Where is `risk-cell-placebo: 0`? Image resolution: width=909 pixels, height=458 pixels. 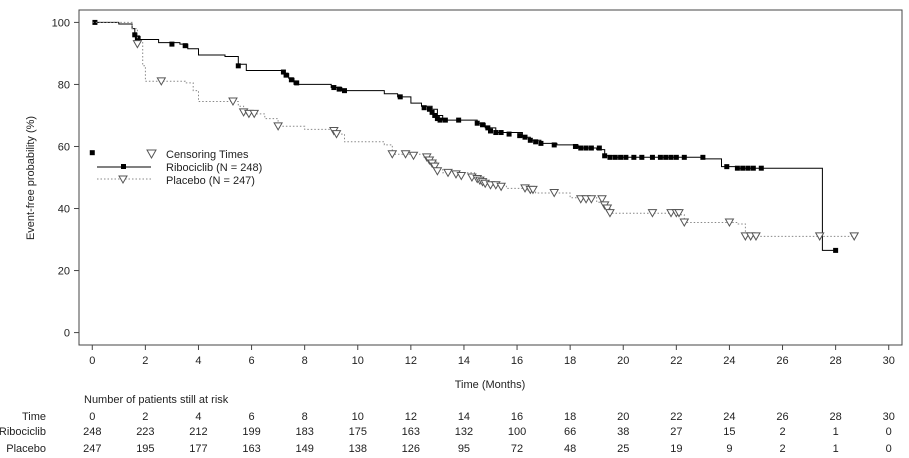 risk-cell-placebo: 0 is located at coordinates (889, 449).